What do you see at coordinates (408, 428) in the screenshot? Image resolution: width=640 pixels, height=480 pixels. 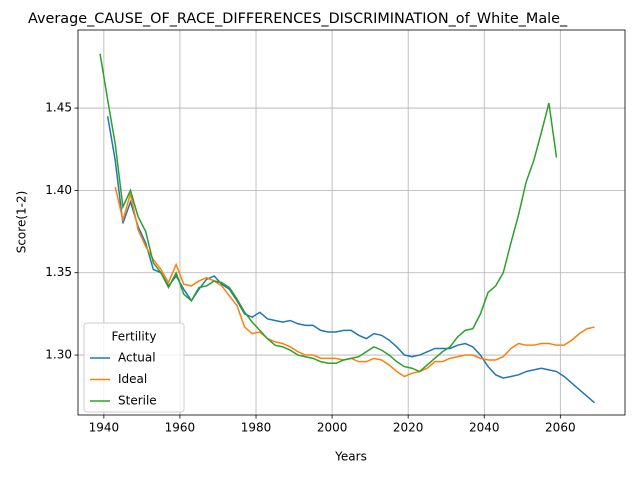 I see `x-tick-label: 2020` at bounding box center [408, 428].